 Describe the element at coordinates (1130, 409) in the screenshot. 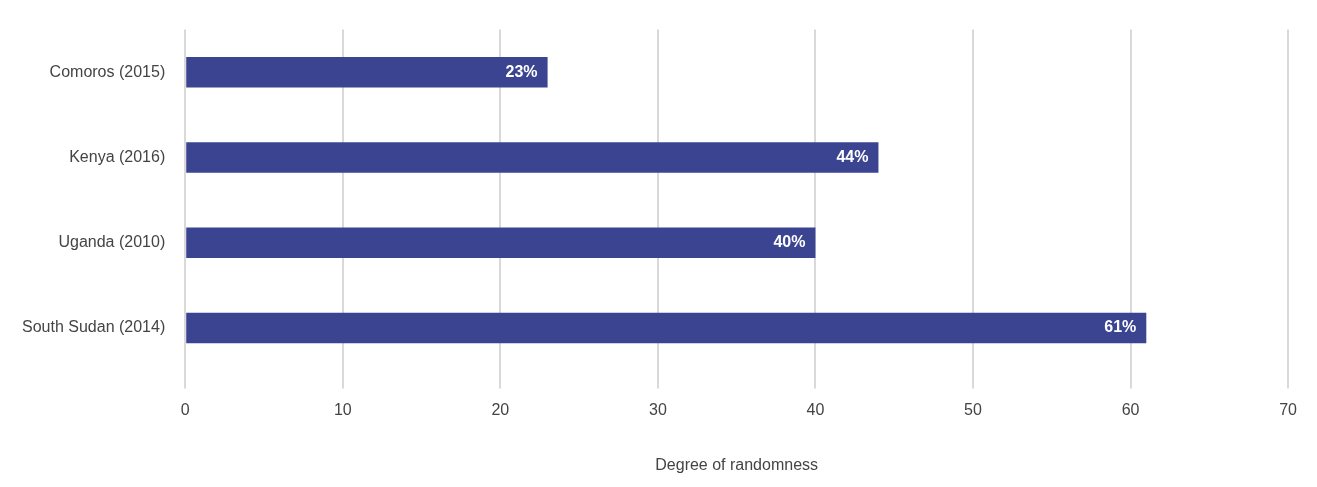

I see `x-tick-label: 60` at that location.